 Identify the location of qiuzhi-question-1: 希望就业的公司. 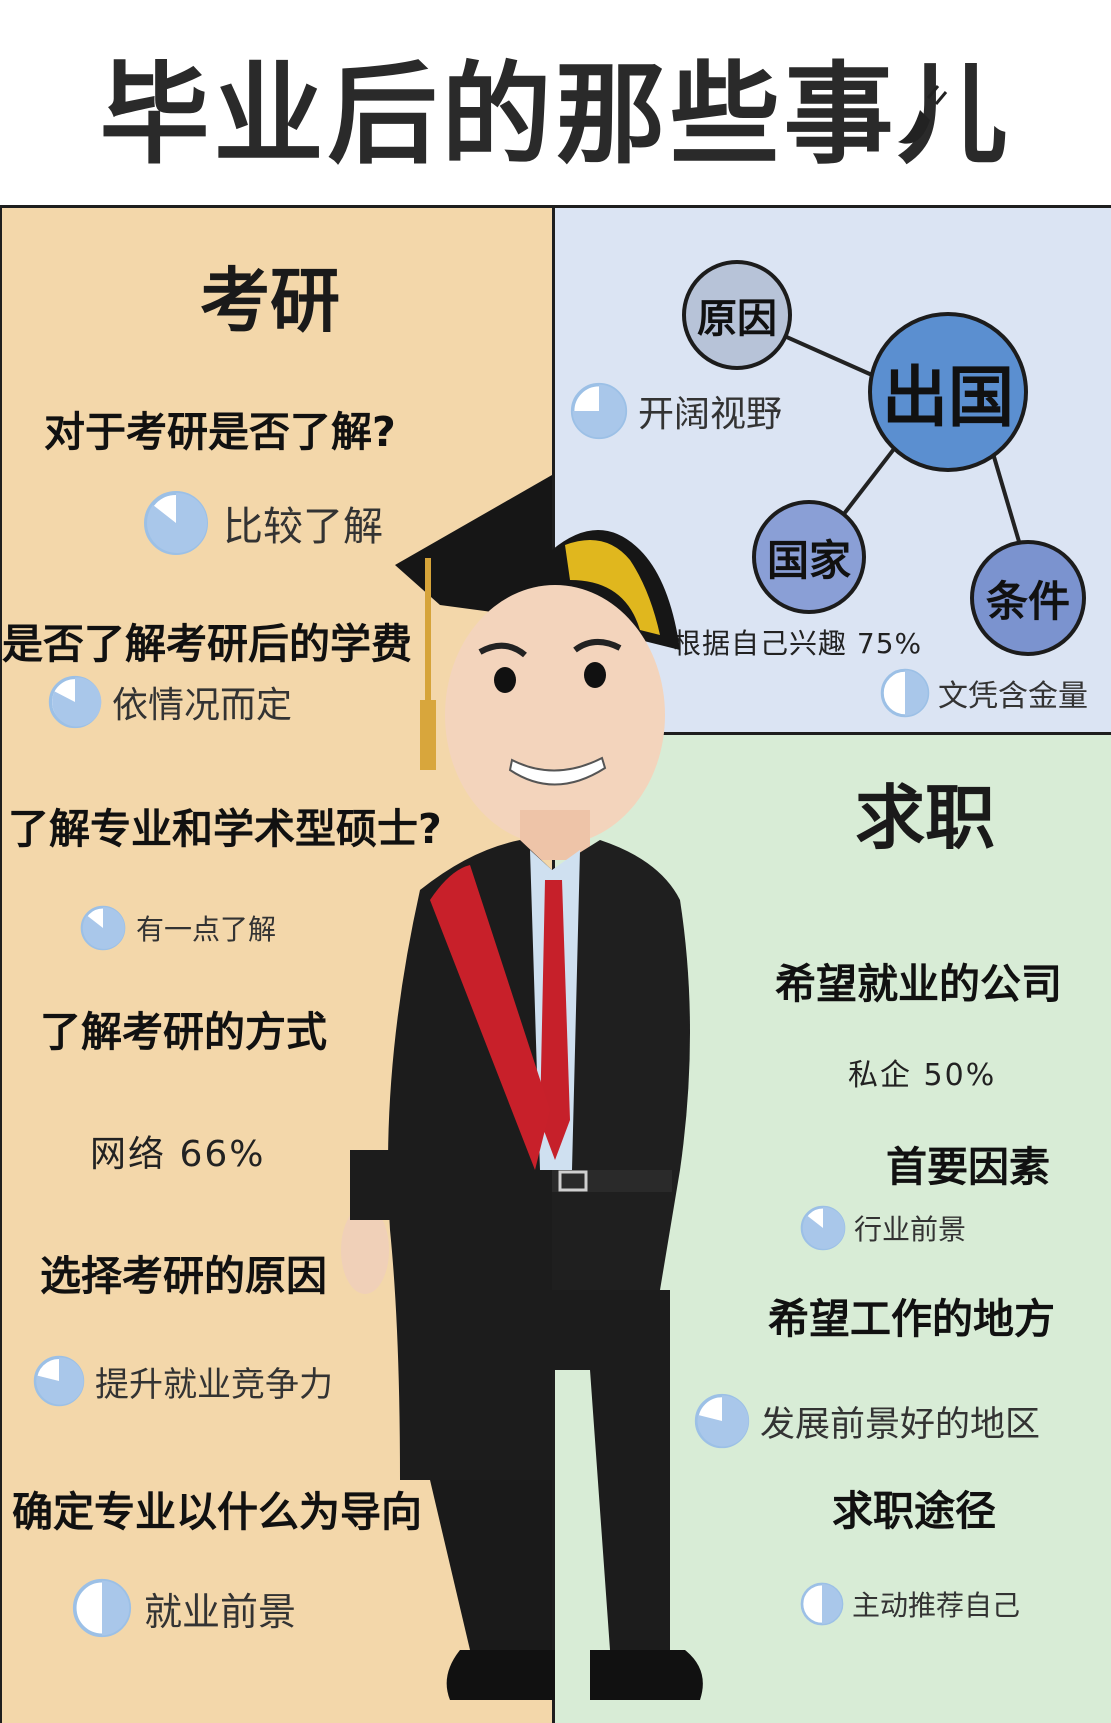
(918, 984).